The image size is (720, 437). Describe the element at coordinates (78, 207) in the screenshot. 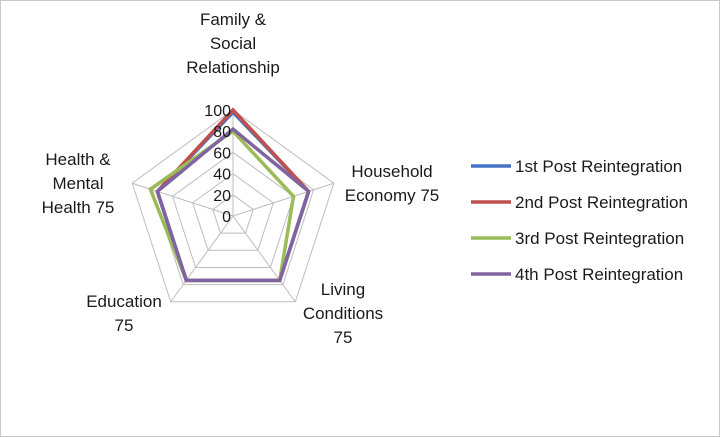

I see `category-label: Health 75` at that location.